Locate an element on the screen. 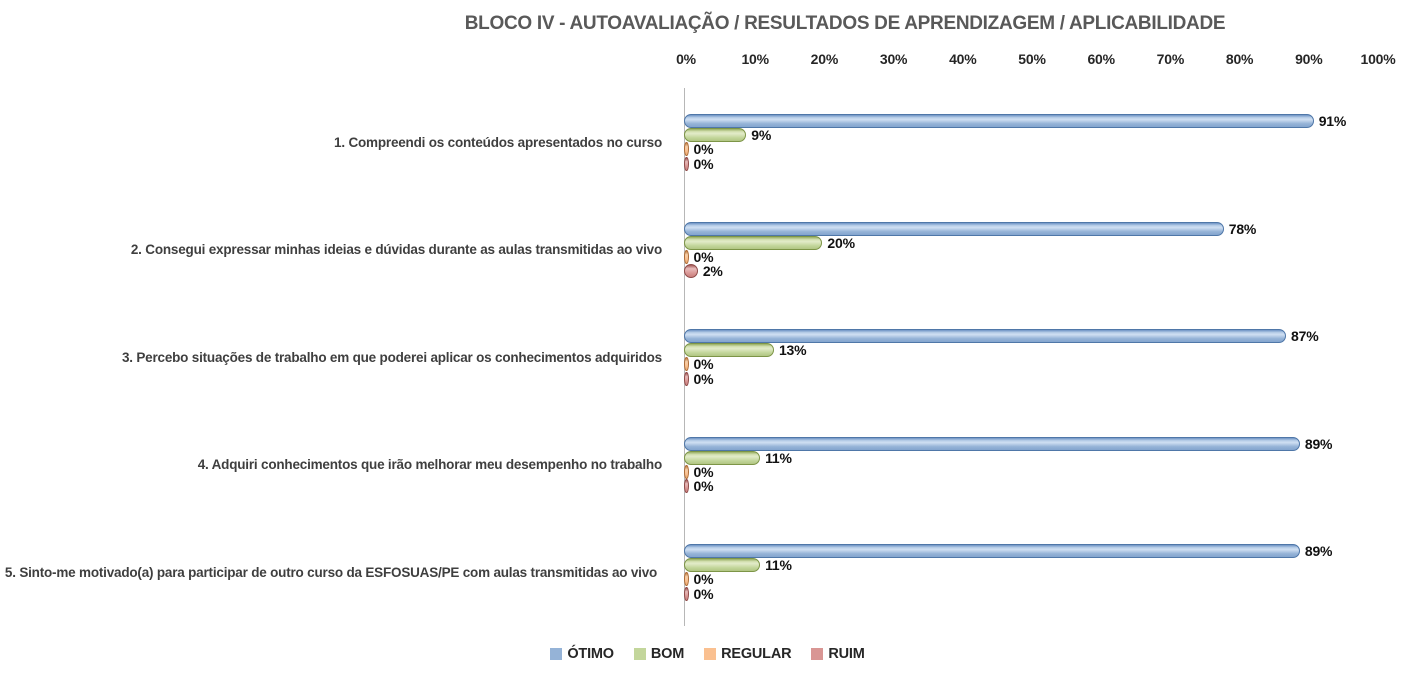 Image resolution: width=1415 pixels, height=680 pixels. value-label-bom: 20% is located at coordinates (841, 242).